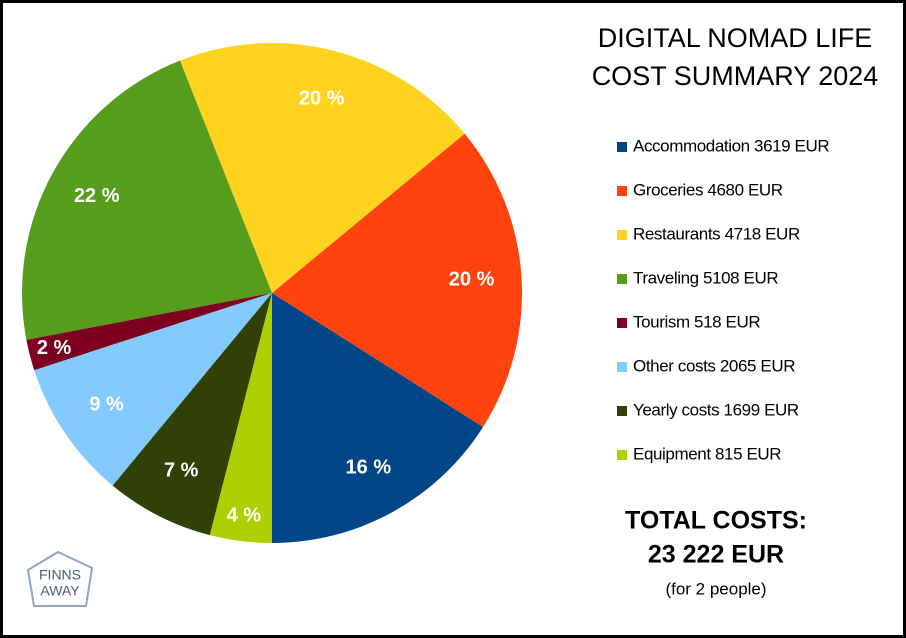  What do you see at coordinates (54, 348) in the screenshot?
I see `data-label: 2 %` at bounding box center [54, 348].